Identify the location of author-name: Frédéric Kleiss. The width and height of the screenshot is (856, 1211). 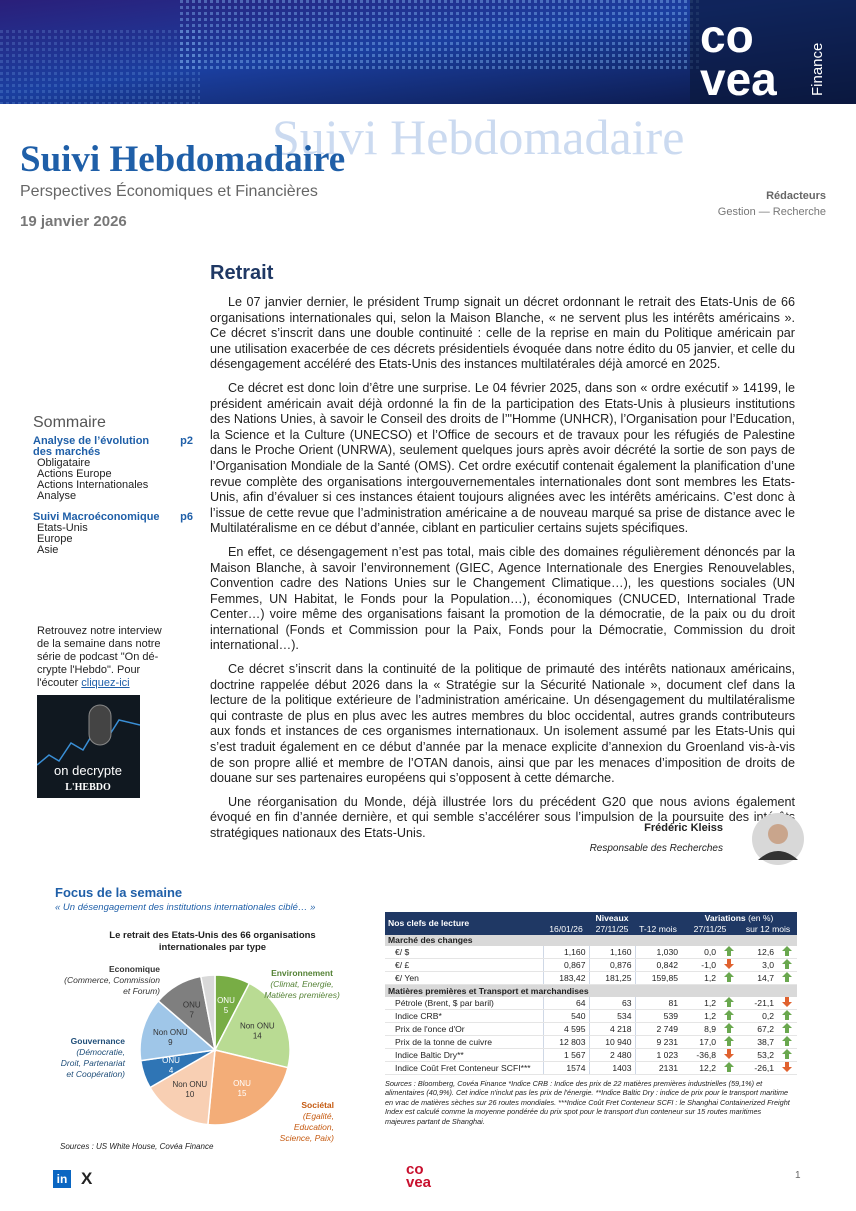
(683, 828).